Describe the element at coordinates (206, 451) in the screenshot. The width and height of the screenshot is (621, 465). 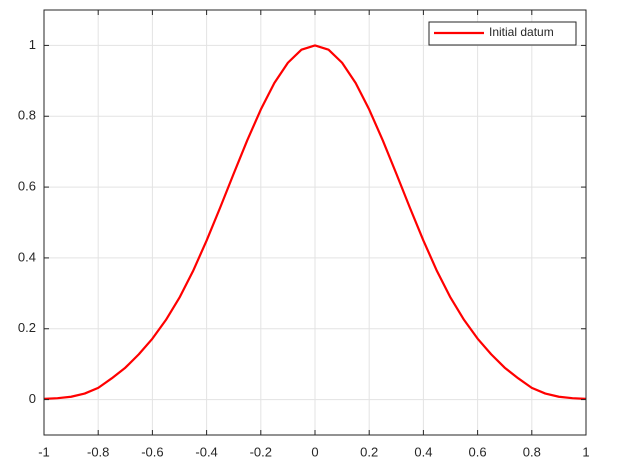
I see `x-tick-label: -0.4` at that location.